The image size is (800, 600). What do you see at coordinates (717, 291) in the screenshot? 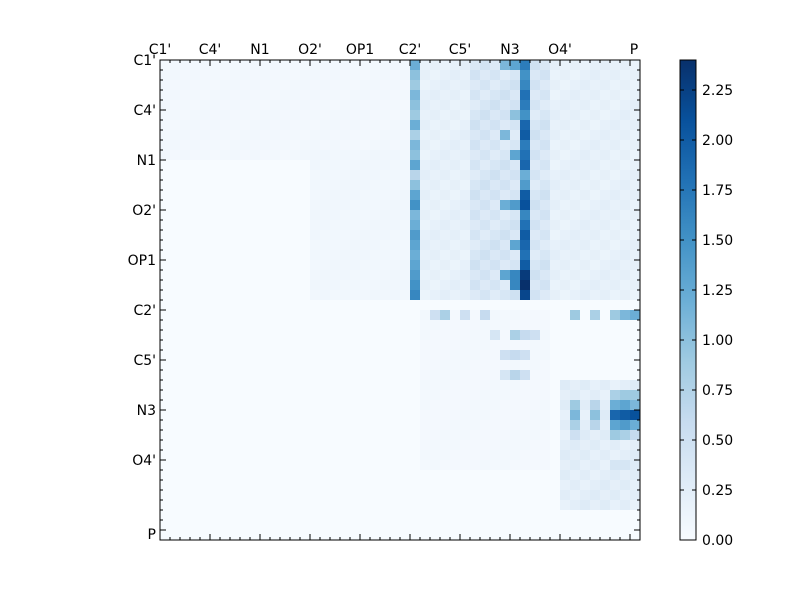
I see `colorbar-tick-label: 1.25` at bounding box center [717, 291].